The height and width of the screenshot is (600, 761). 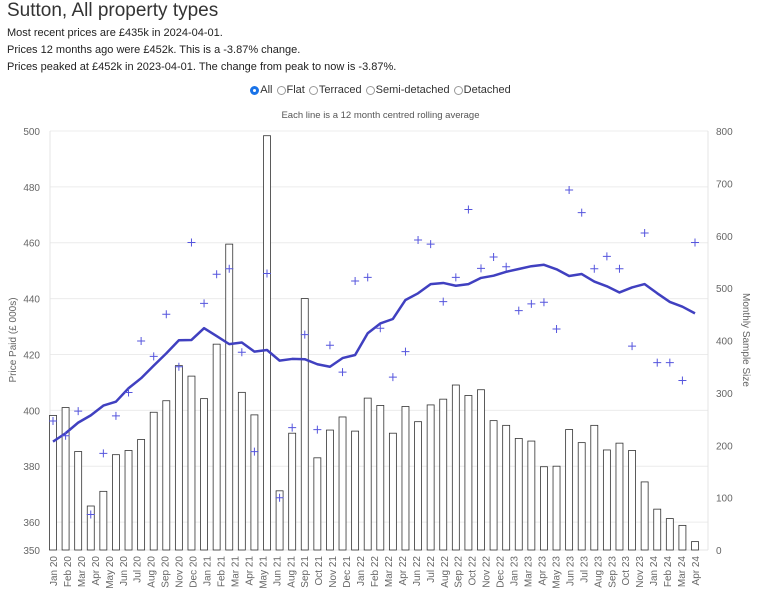 What do you see at coordinates (501, 572) in the screenshot?
I see `x-tick-label: Dec 22` at bounding box center [501, 572].